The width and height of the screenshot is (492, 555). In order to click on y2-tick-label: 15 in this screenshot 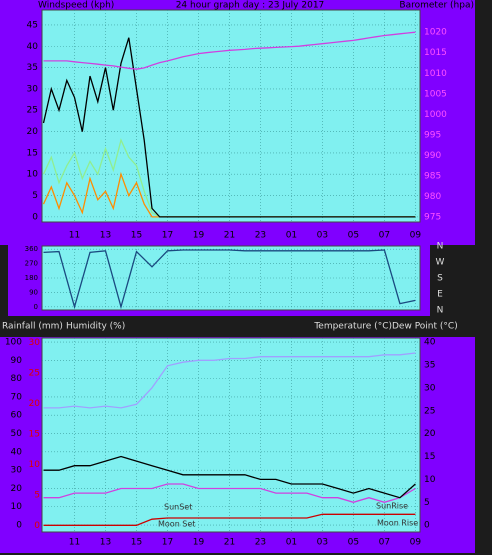, I will do `click(429, 457)`.